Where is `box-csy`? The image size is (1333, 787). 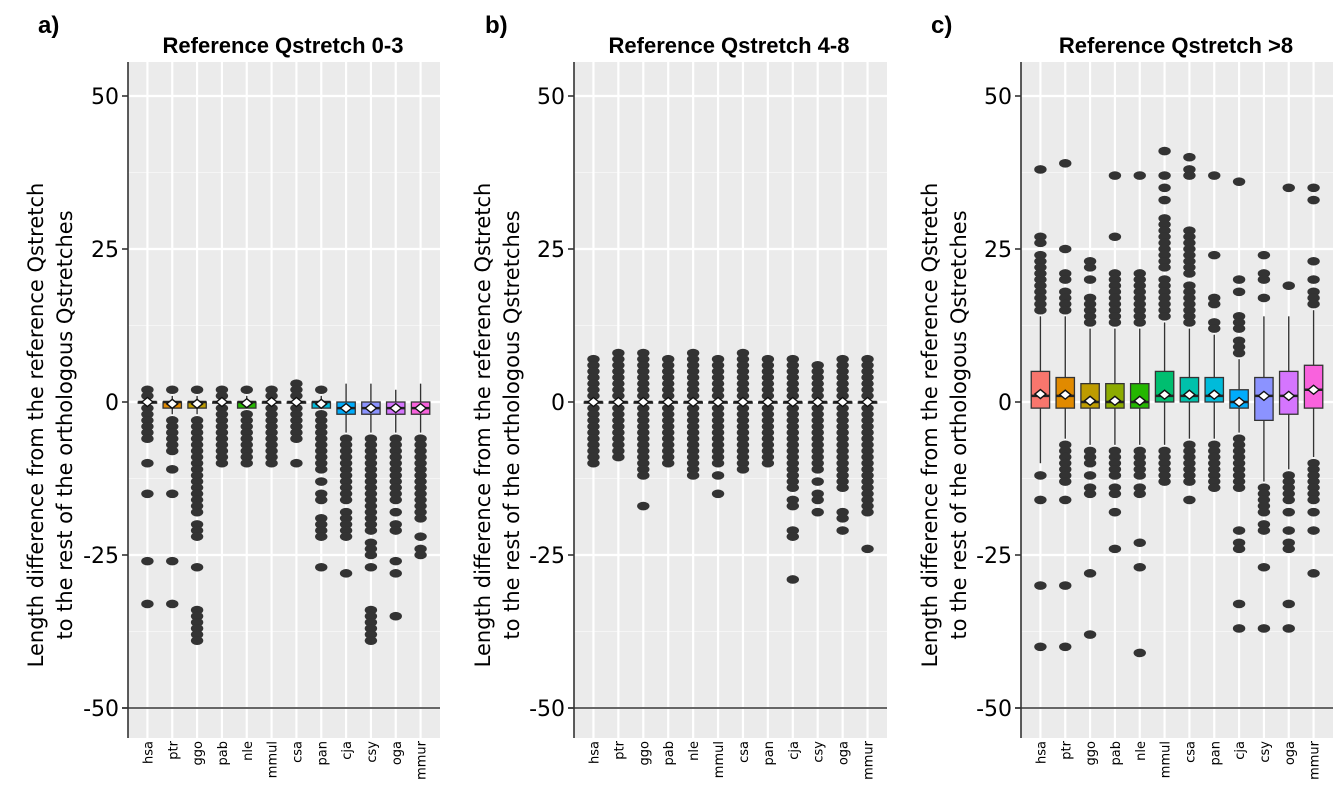 box-csy is located at coordinates (1264, 441).